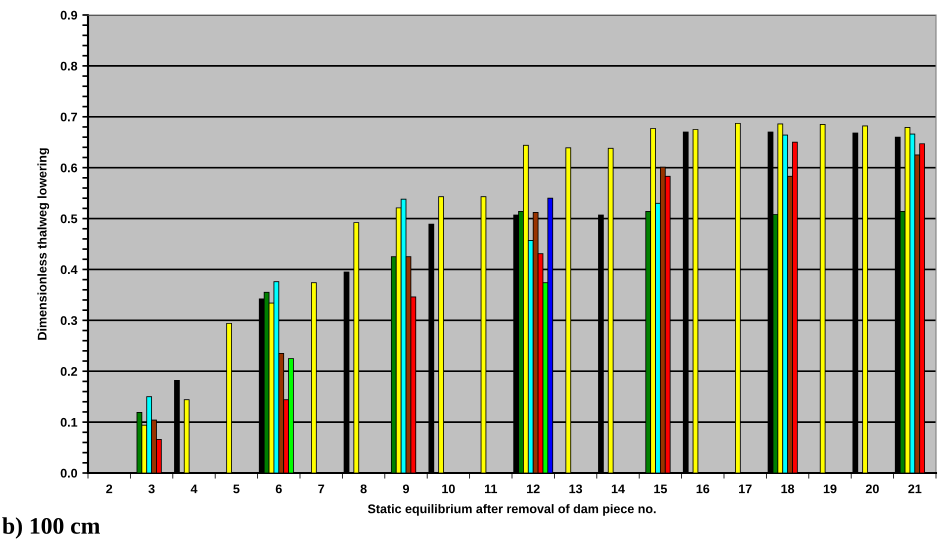 This screenshot has height=542, width=943. What do you see at coordinates (69, 269) in the screenshot?
I see `y-tick-label: 0.4` at bounding box center [69, 269].